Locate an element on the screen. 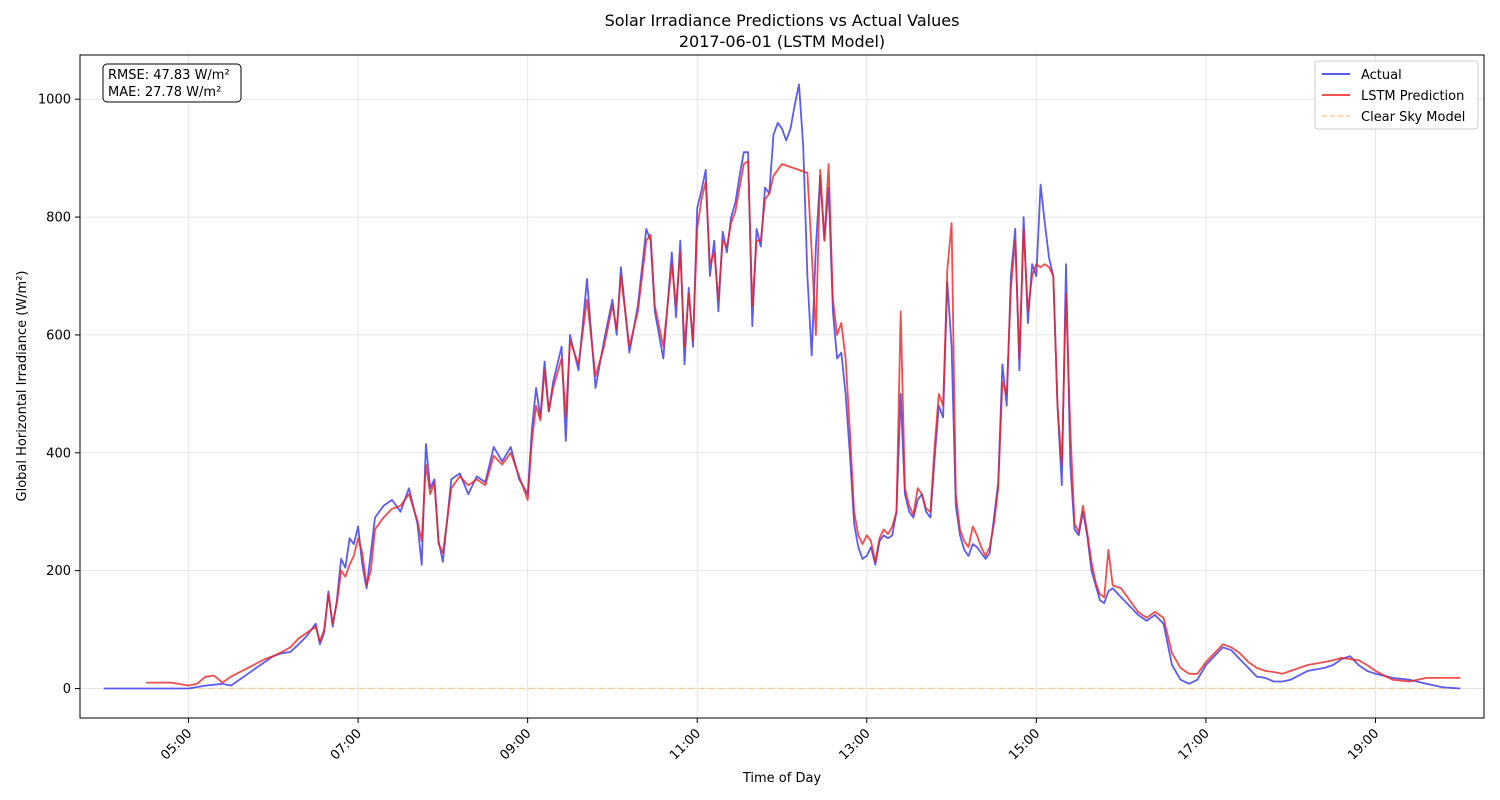 The width and height of the screenshot is (1500, 800). rmse-metric: RMSE: 47.83 W/m² is located at coordinates (169, 75).